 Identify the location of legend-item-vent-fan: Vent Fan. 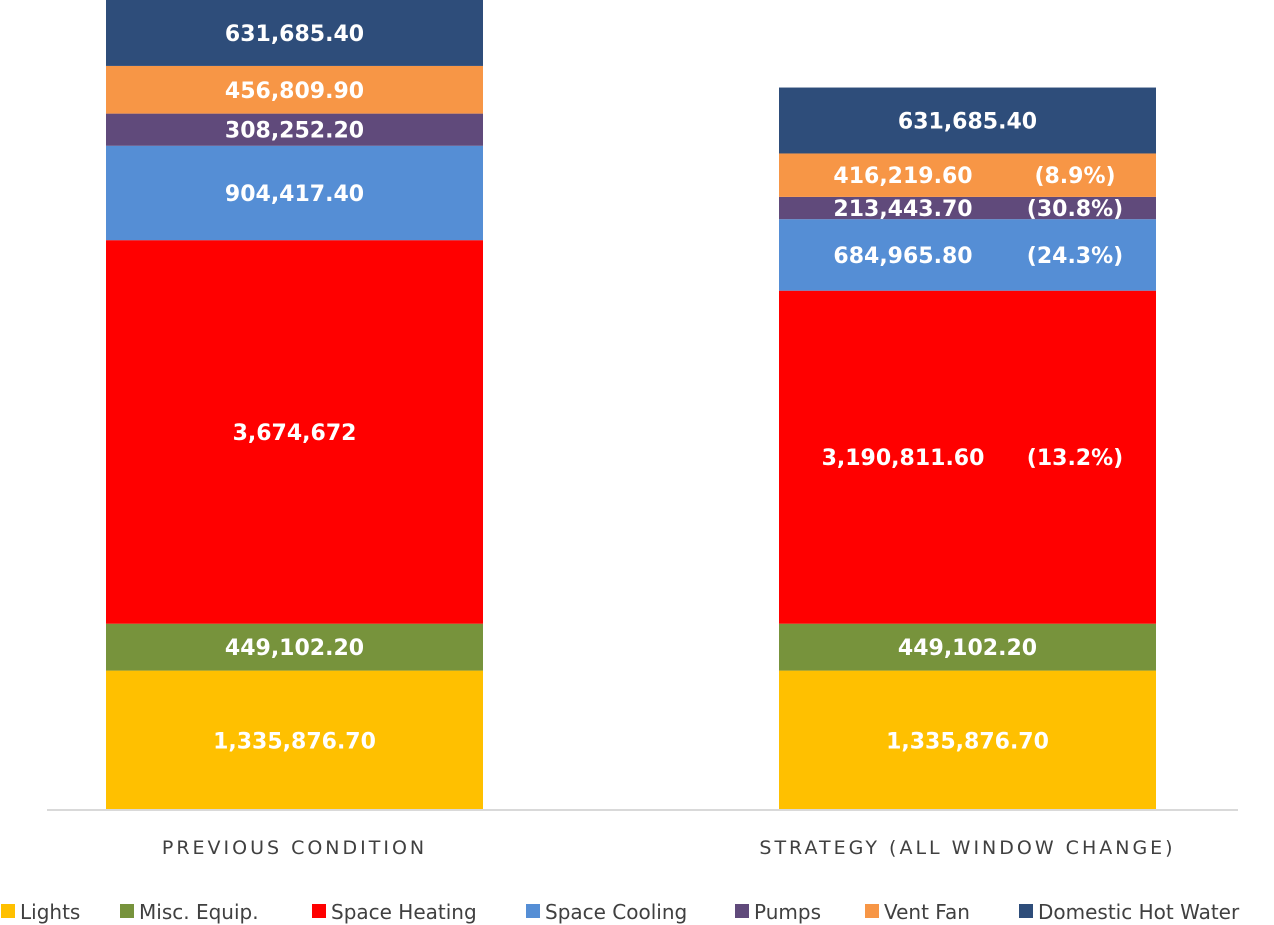
(917, 912).